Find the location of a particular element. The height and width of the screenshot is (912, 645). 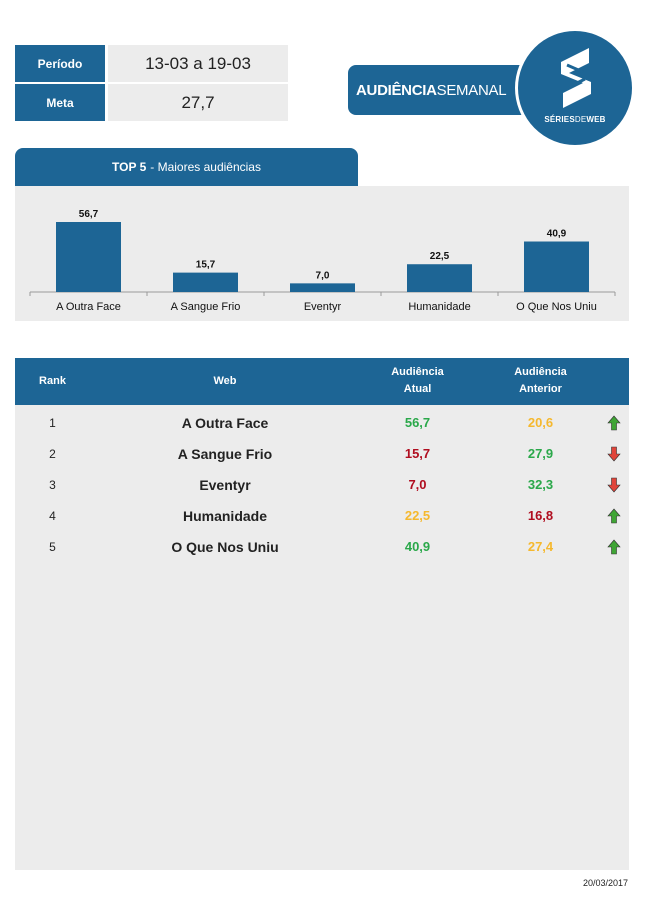

row-previous-audience: 20,6 is located at coordinates (540, 422).